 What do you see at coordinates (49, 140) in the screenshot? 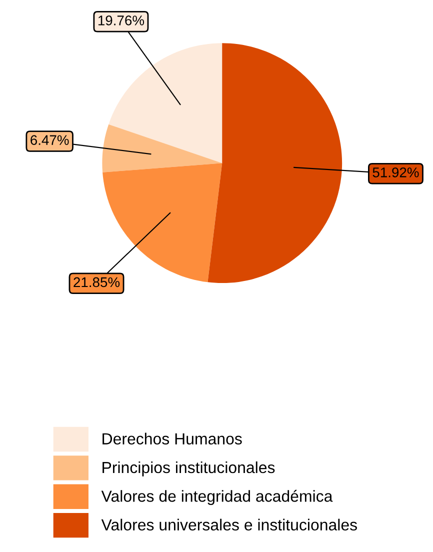
I see `data-label: 6.47%` at bounding box center [49, 140].